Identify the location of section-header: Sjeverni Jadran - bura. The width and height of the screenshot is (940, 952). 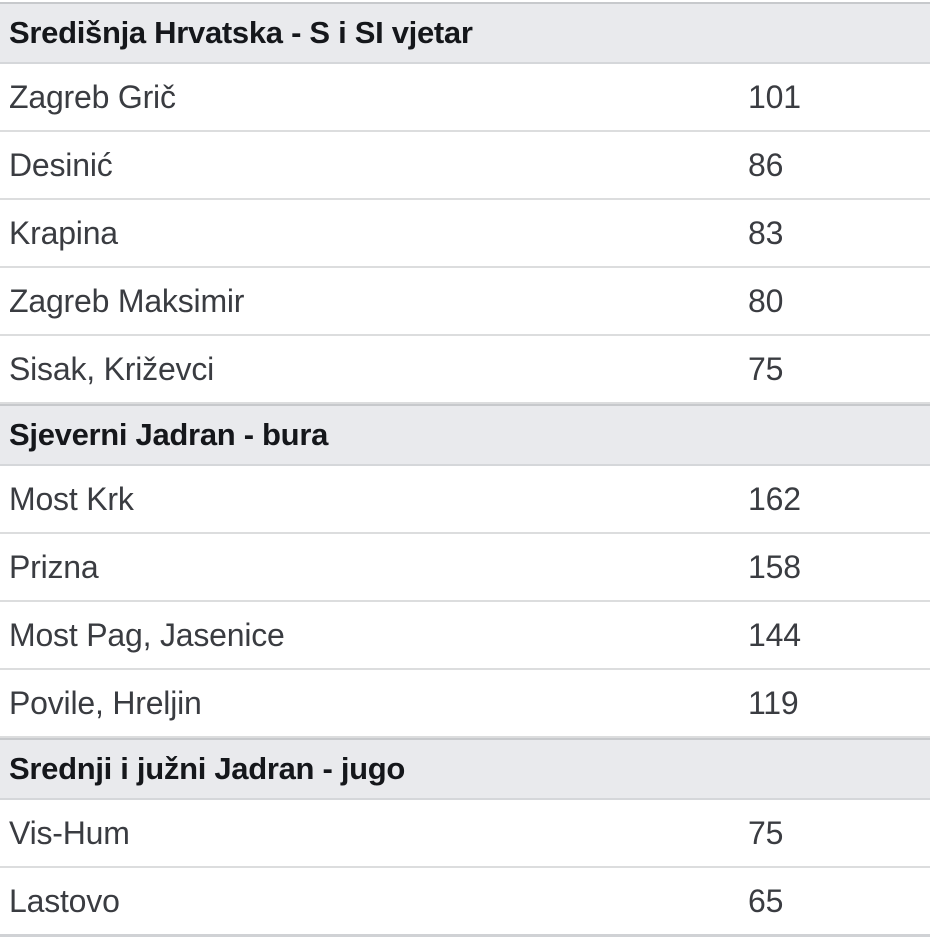
(465, 435).